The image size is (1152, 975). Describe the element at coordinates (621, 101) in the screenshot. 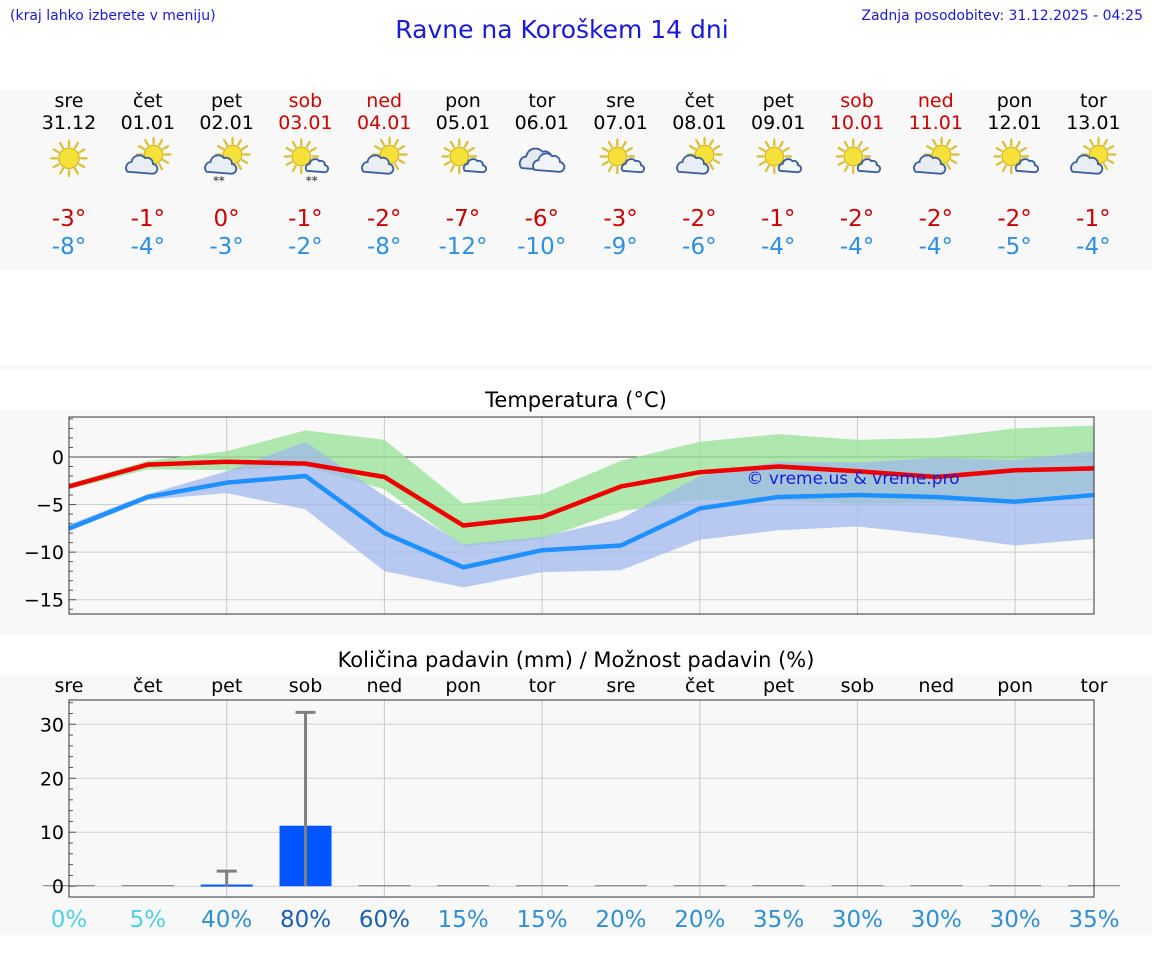

I see `day-name: sre` at that location.